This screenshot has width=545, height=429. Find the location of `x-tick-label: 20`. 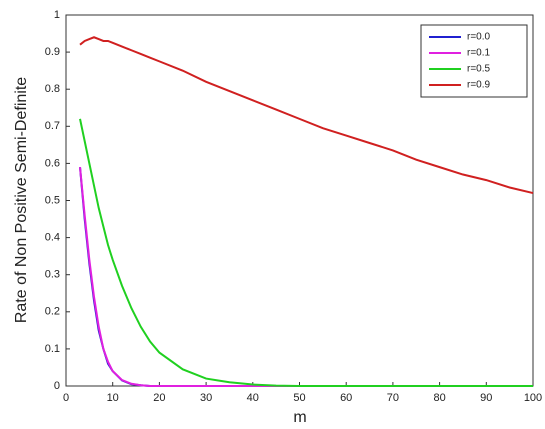

x-tick-label: 20 is located at coordinates (159, 398).